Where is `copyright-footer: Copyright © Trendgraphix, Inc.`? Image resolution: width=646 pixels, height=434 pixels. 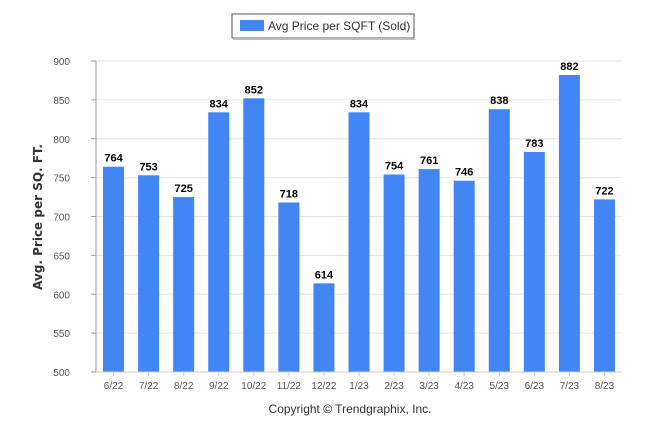
copyright-footer: Copyright © Trendgraphix, Inc. is located at coordinates (350, 409).